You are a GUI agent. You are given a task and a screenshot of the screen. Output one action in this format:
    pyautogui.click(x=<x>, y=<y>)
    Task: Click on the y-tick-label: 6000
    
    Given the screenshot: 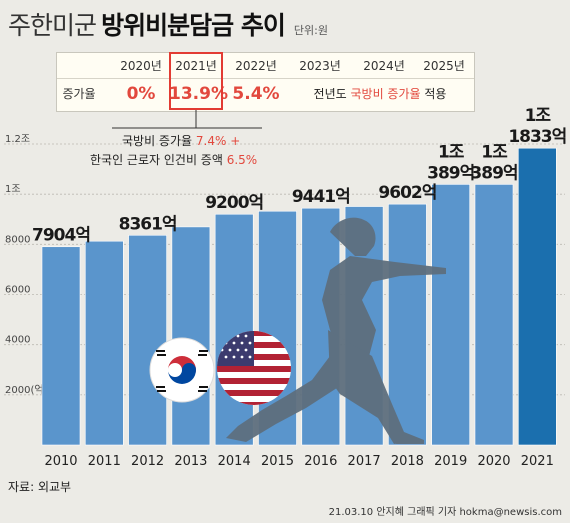 What is the action you would take?
    pyautogui.click(x=17, y=290)
    